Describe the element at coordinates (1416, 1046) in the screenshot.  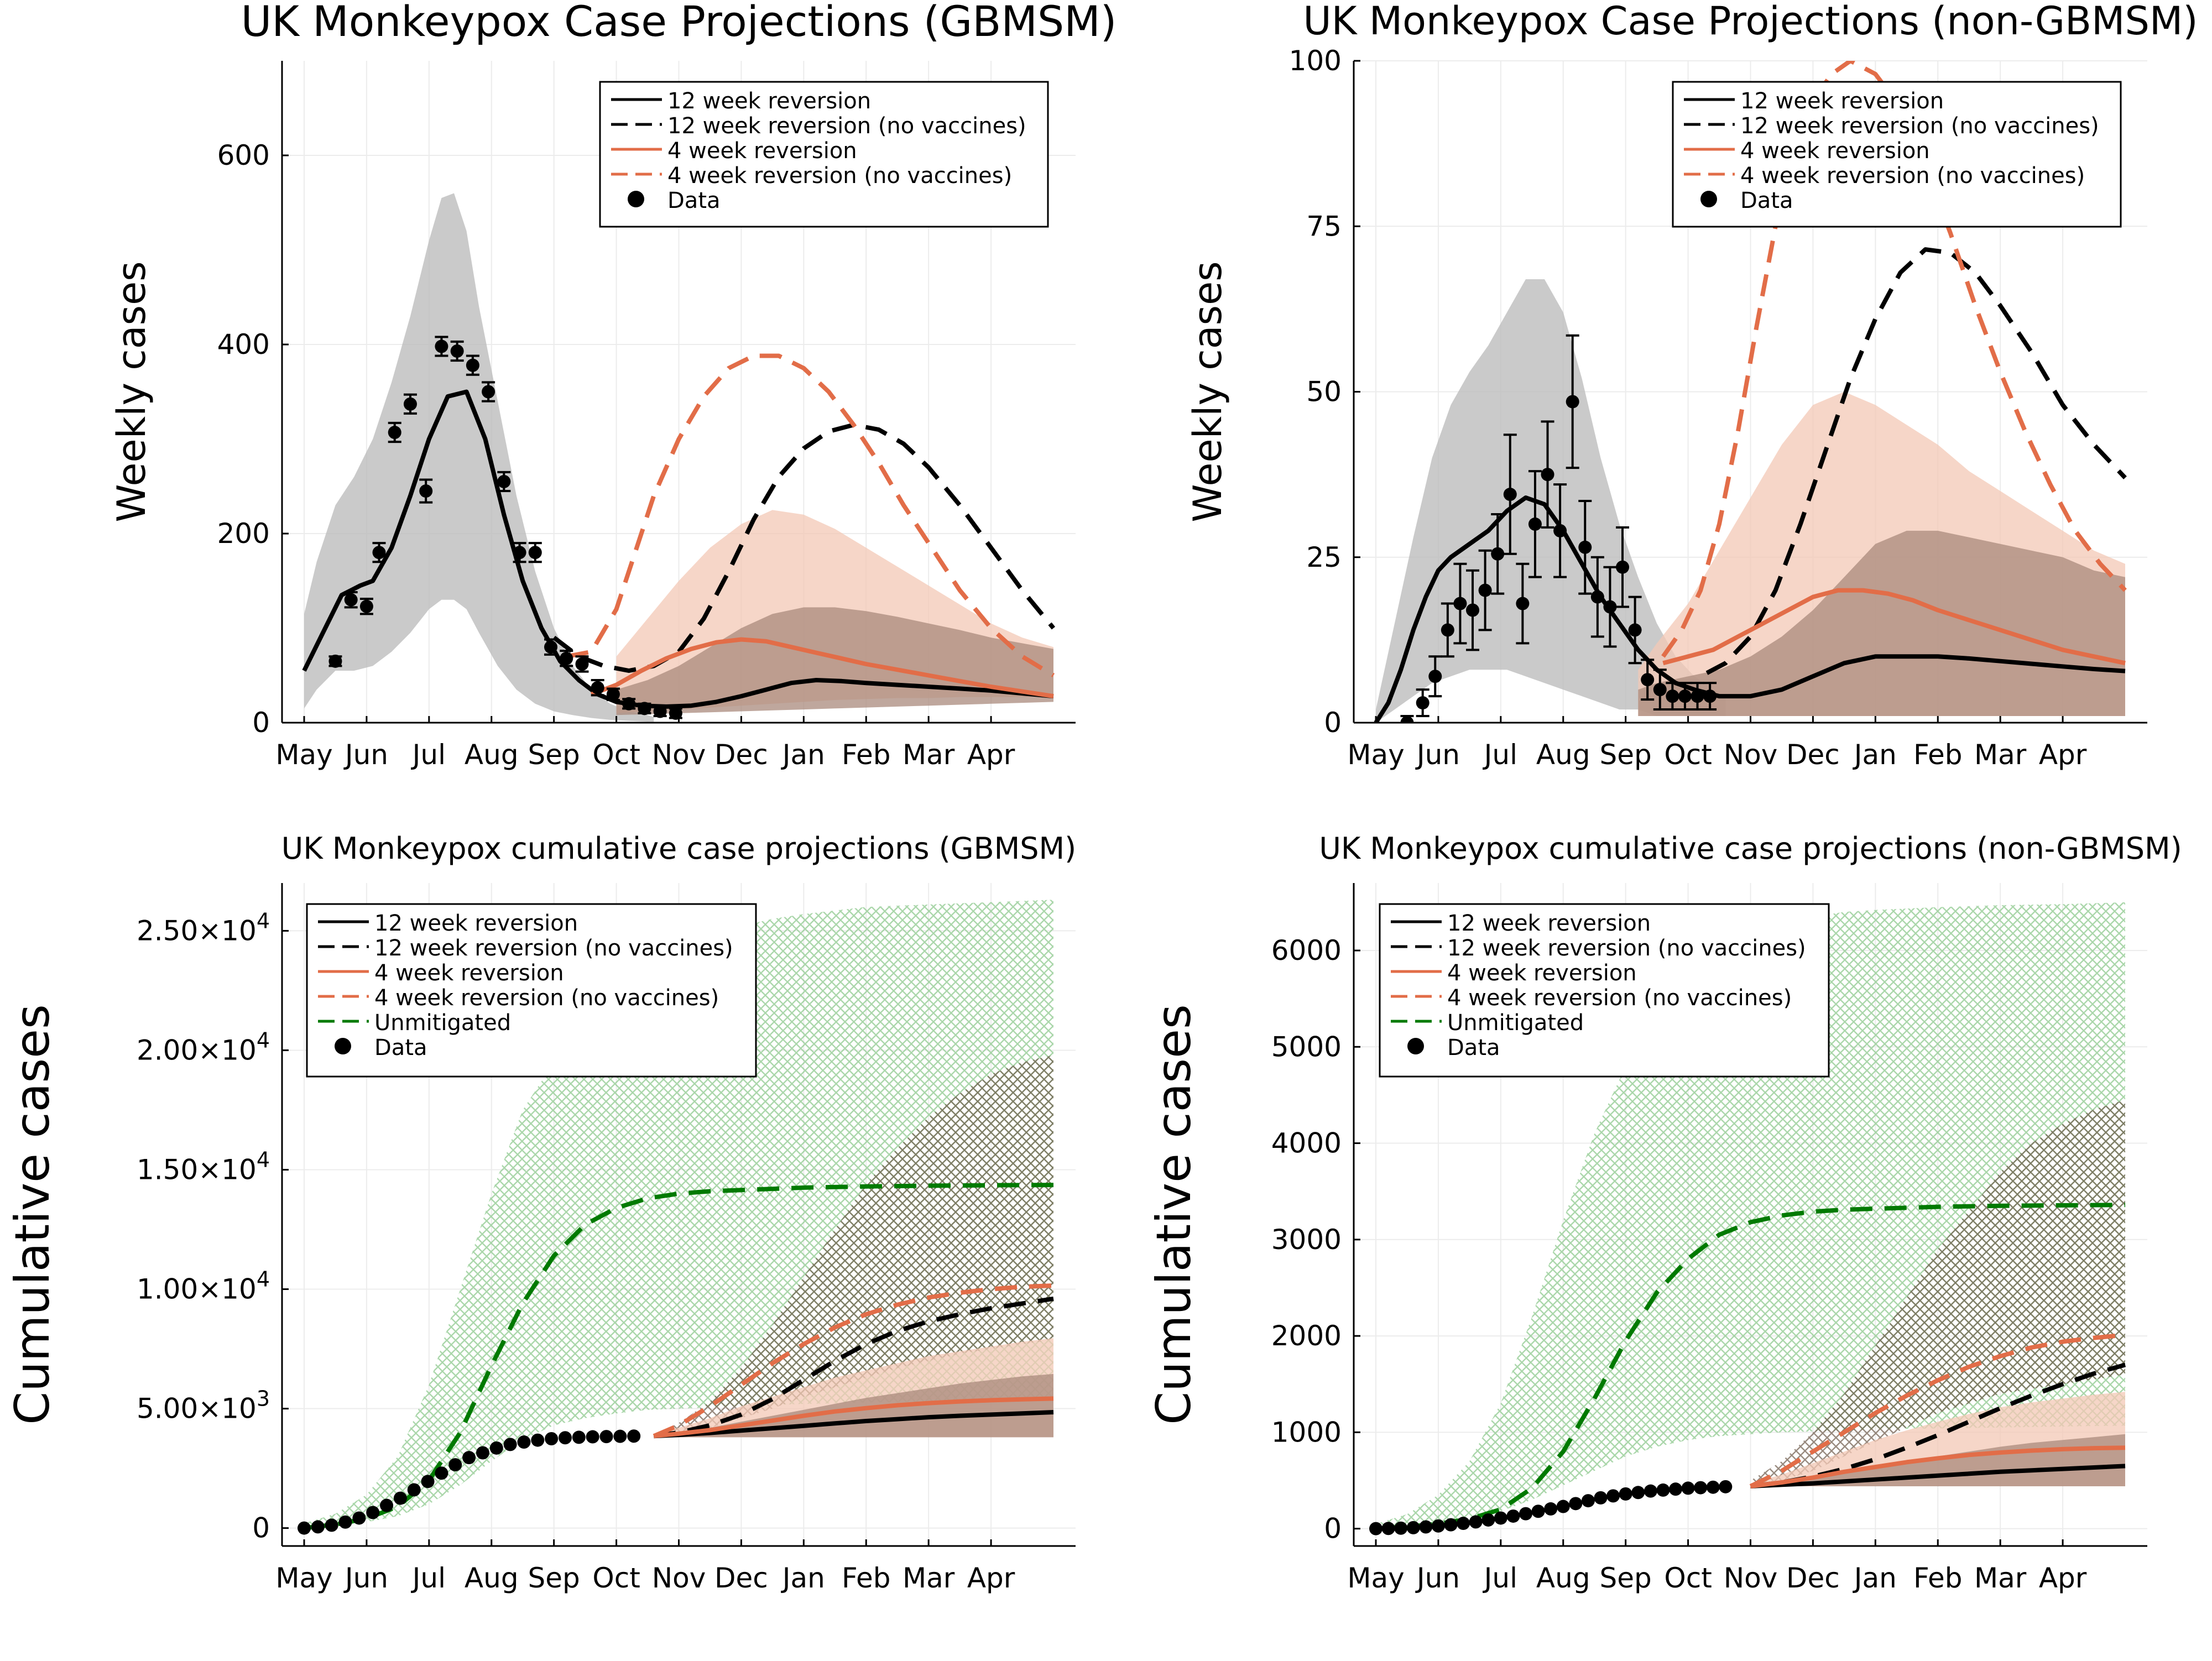
I see `legend-marker-data` at that location.